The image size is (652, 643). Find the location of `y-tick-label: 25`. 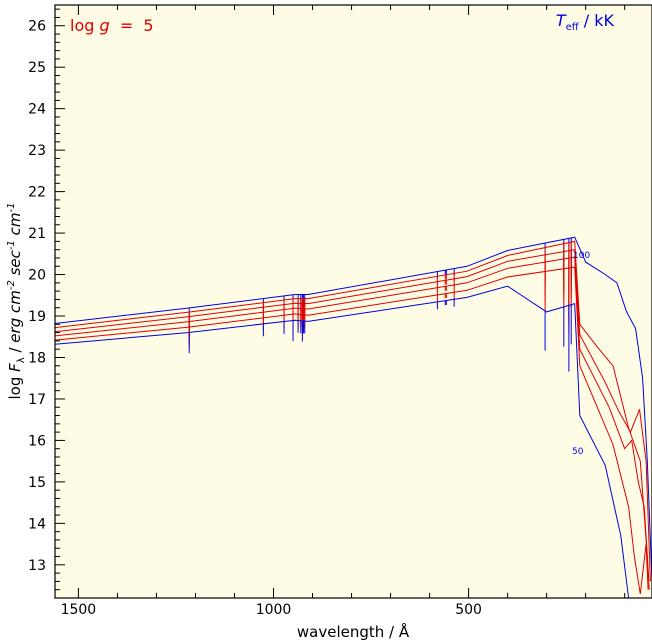

y-tick-label: 25 is located at coordinates (37, 68).